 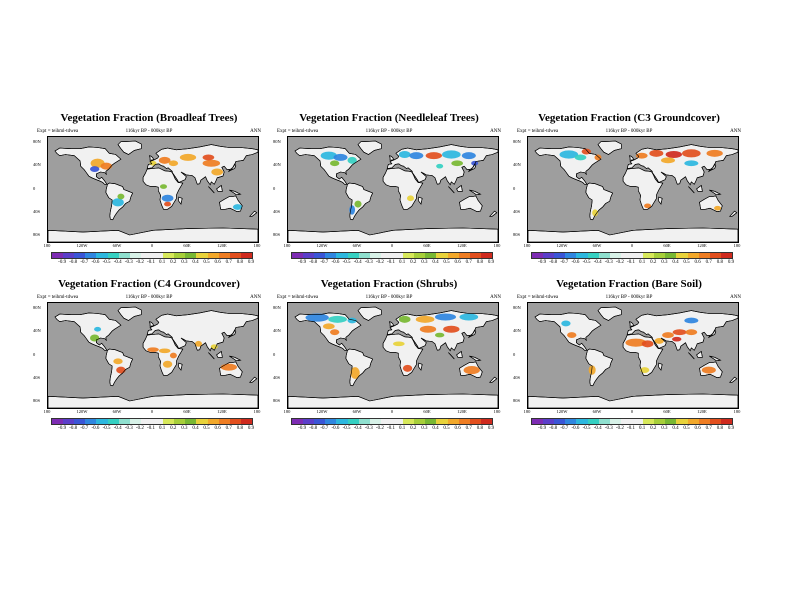 What do you see at coordinates (129, 313) in the screenshot?
I see `landmass` at bounding box center [129, 313].